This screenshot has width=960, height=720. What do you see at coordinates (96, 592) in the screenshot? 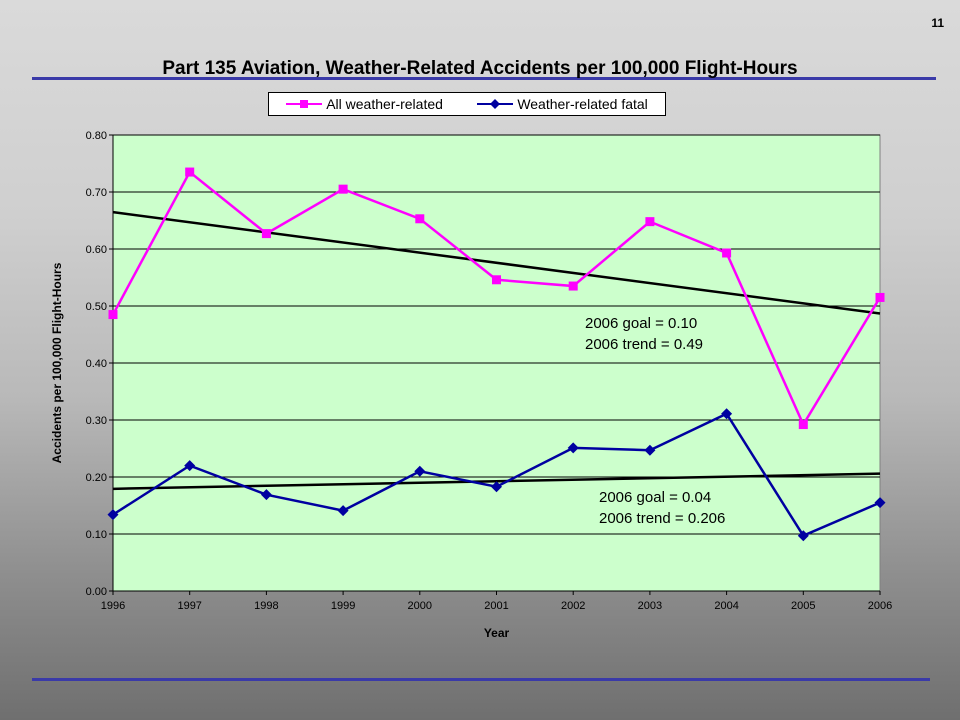
I see `y-tick-label: 0.00` at bounding box center [96, 592].